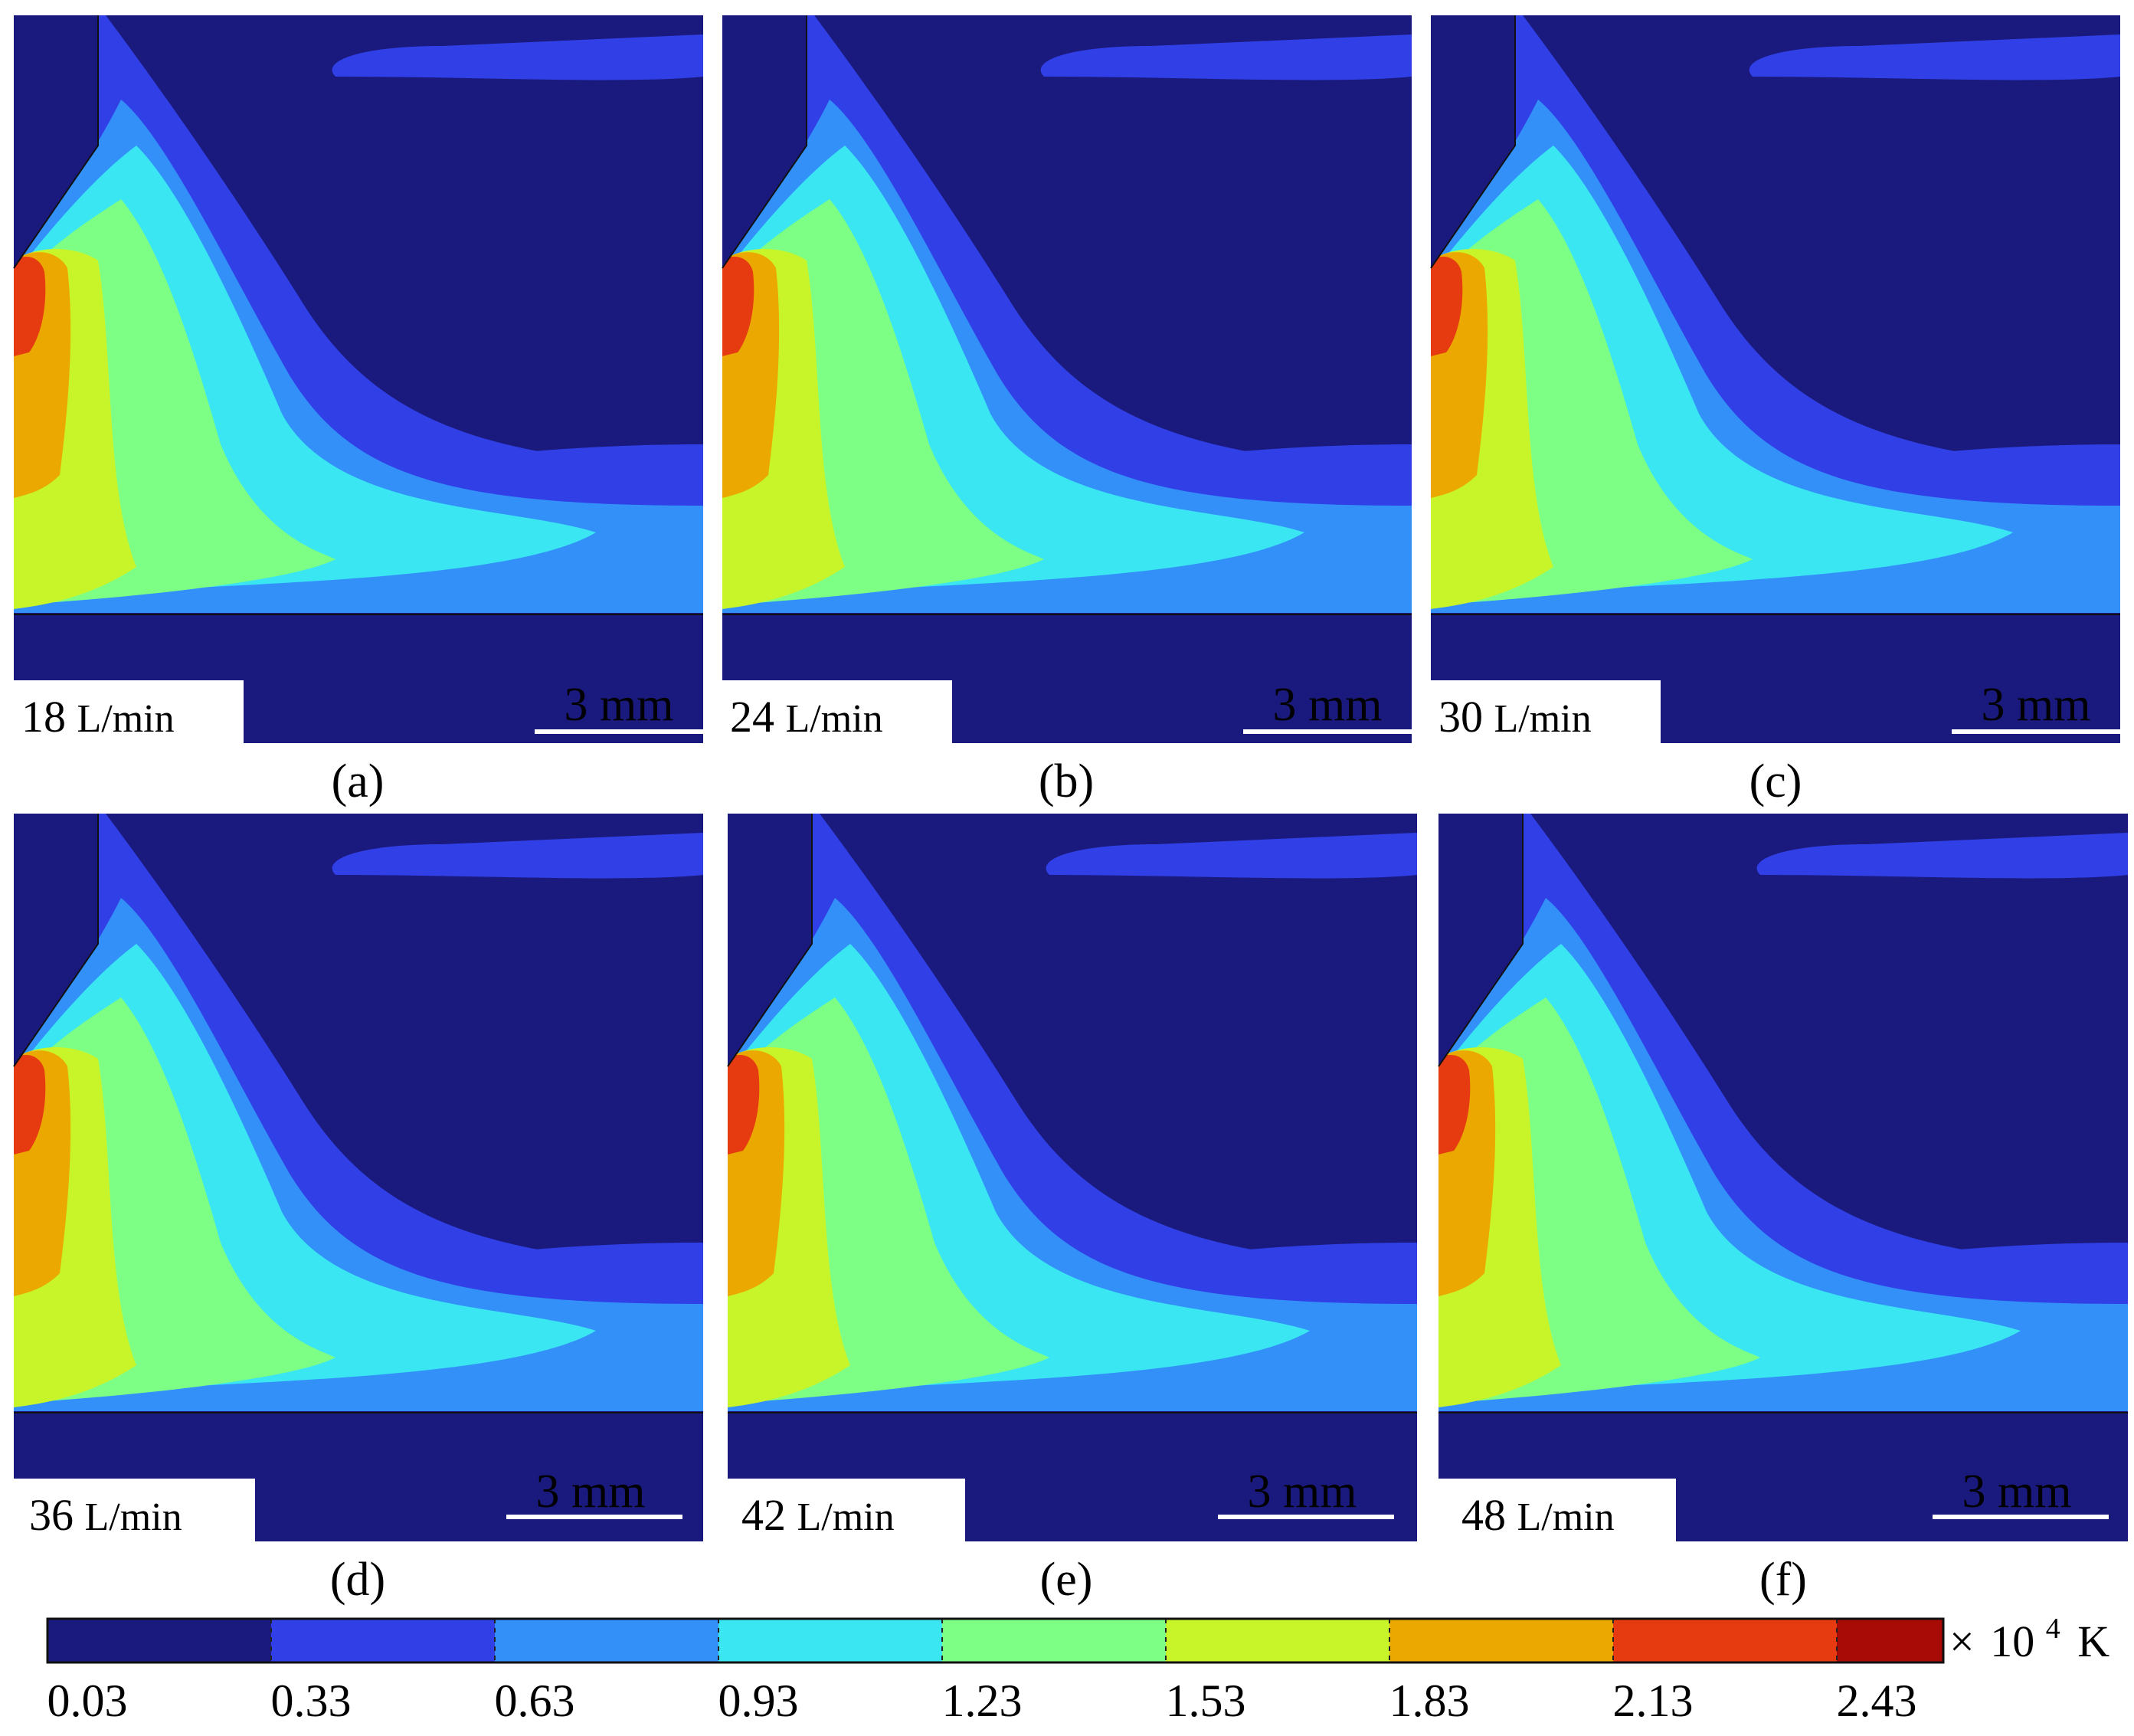 This screenshot has height=1736, width=2134. Describe the element at coordinates (1776, 781) in the screenshot. I see `caption-c: (c)` at that location.